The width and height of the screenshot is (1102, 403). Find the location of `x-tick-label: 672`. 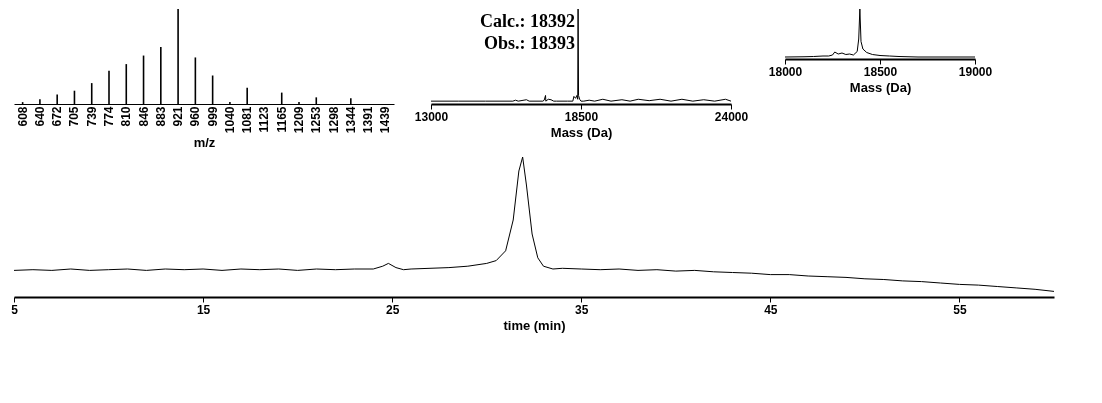

x-tick-label: 672 is located at coordinates (57, 116).